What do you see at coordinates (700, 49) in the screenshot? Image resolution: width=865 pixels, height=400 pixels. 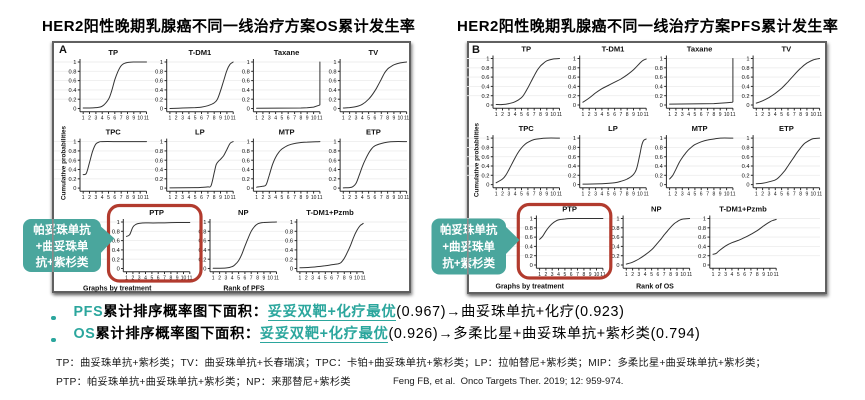 I see `svg-text: Taxane` at bounding box center [700, 49].